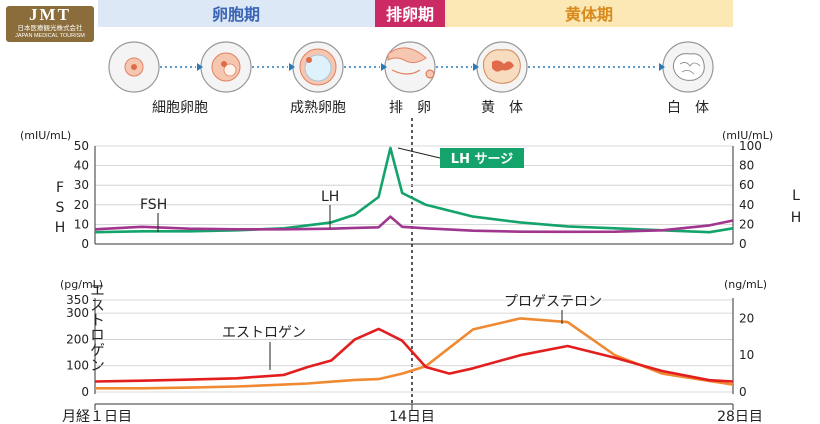 This screenshot has width=820, height=424. Describe the element at coordinates (153, 205) in the screenshot. I see `fsh-series-label: FSH` at that location.